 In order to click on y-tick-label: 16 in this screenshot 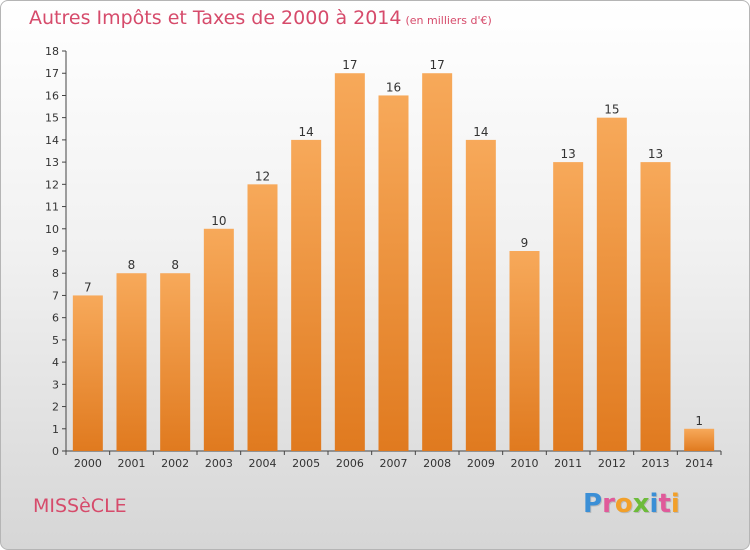, I will do `click(52, 95)`.